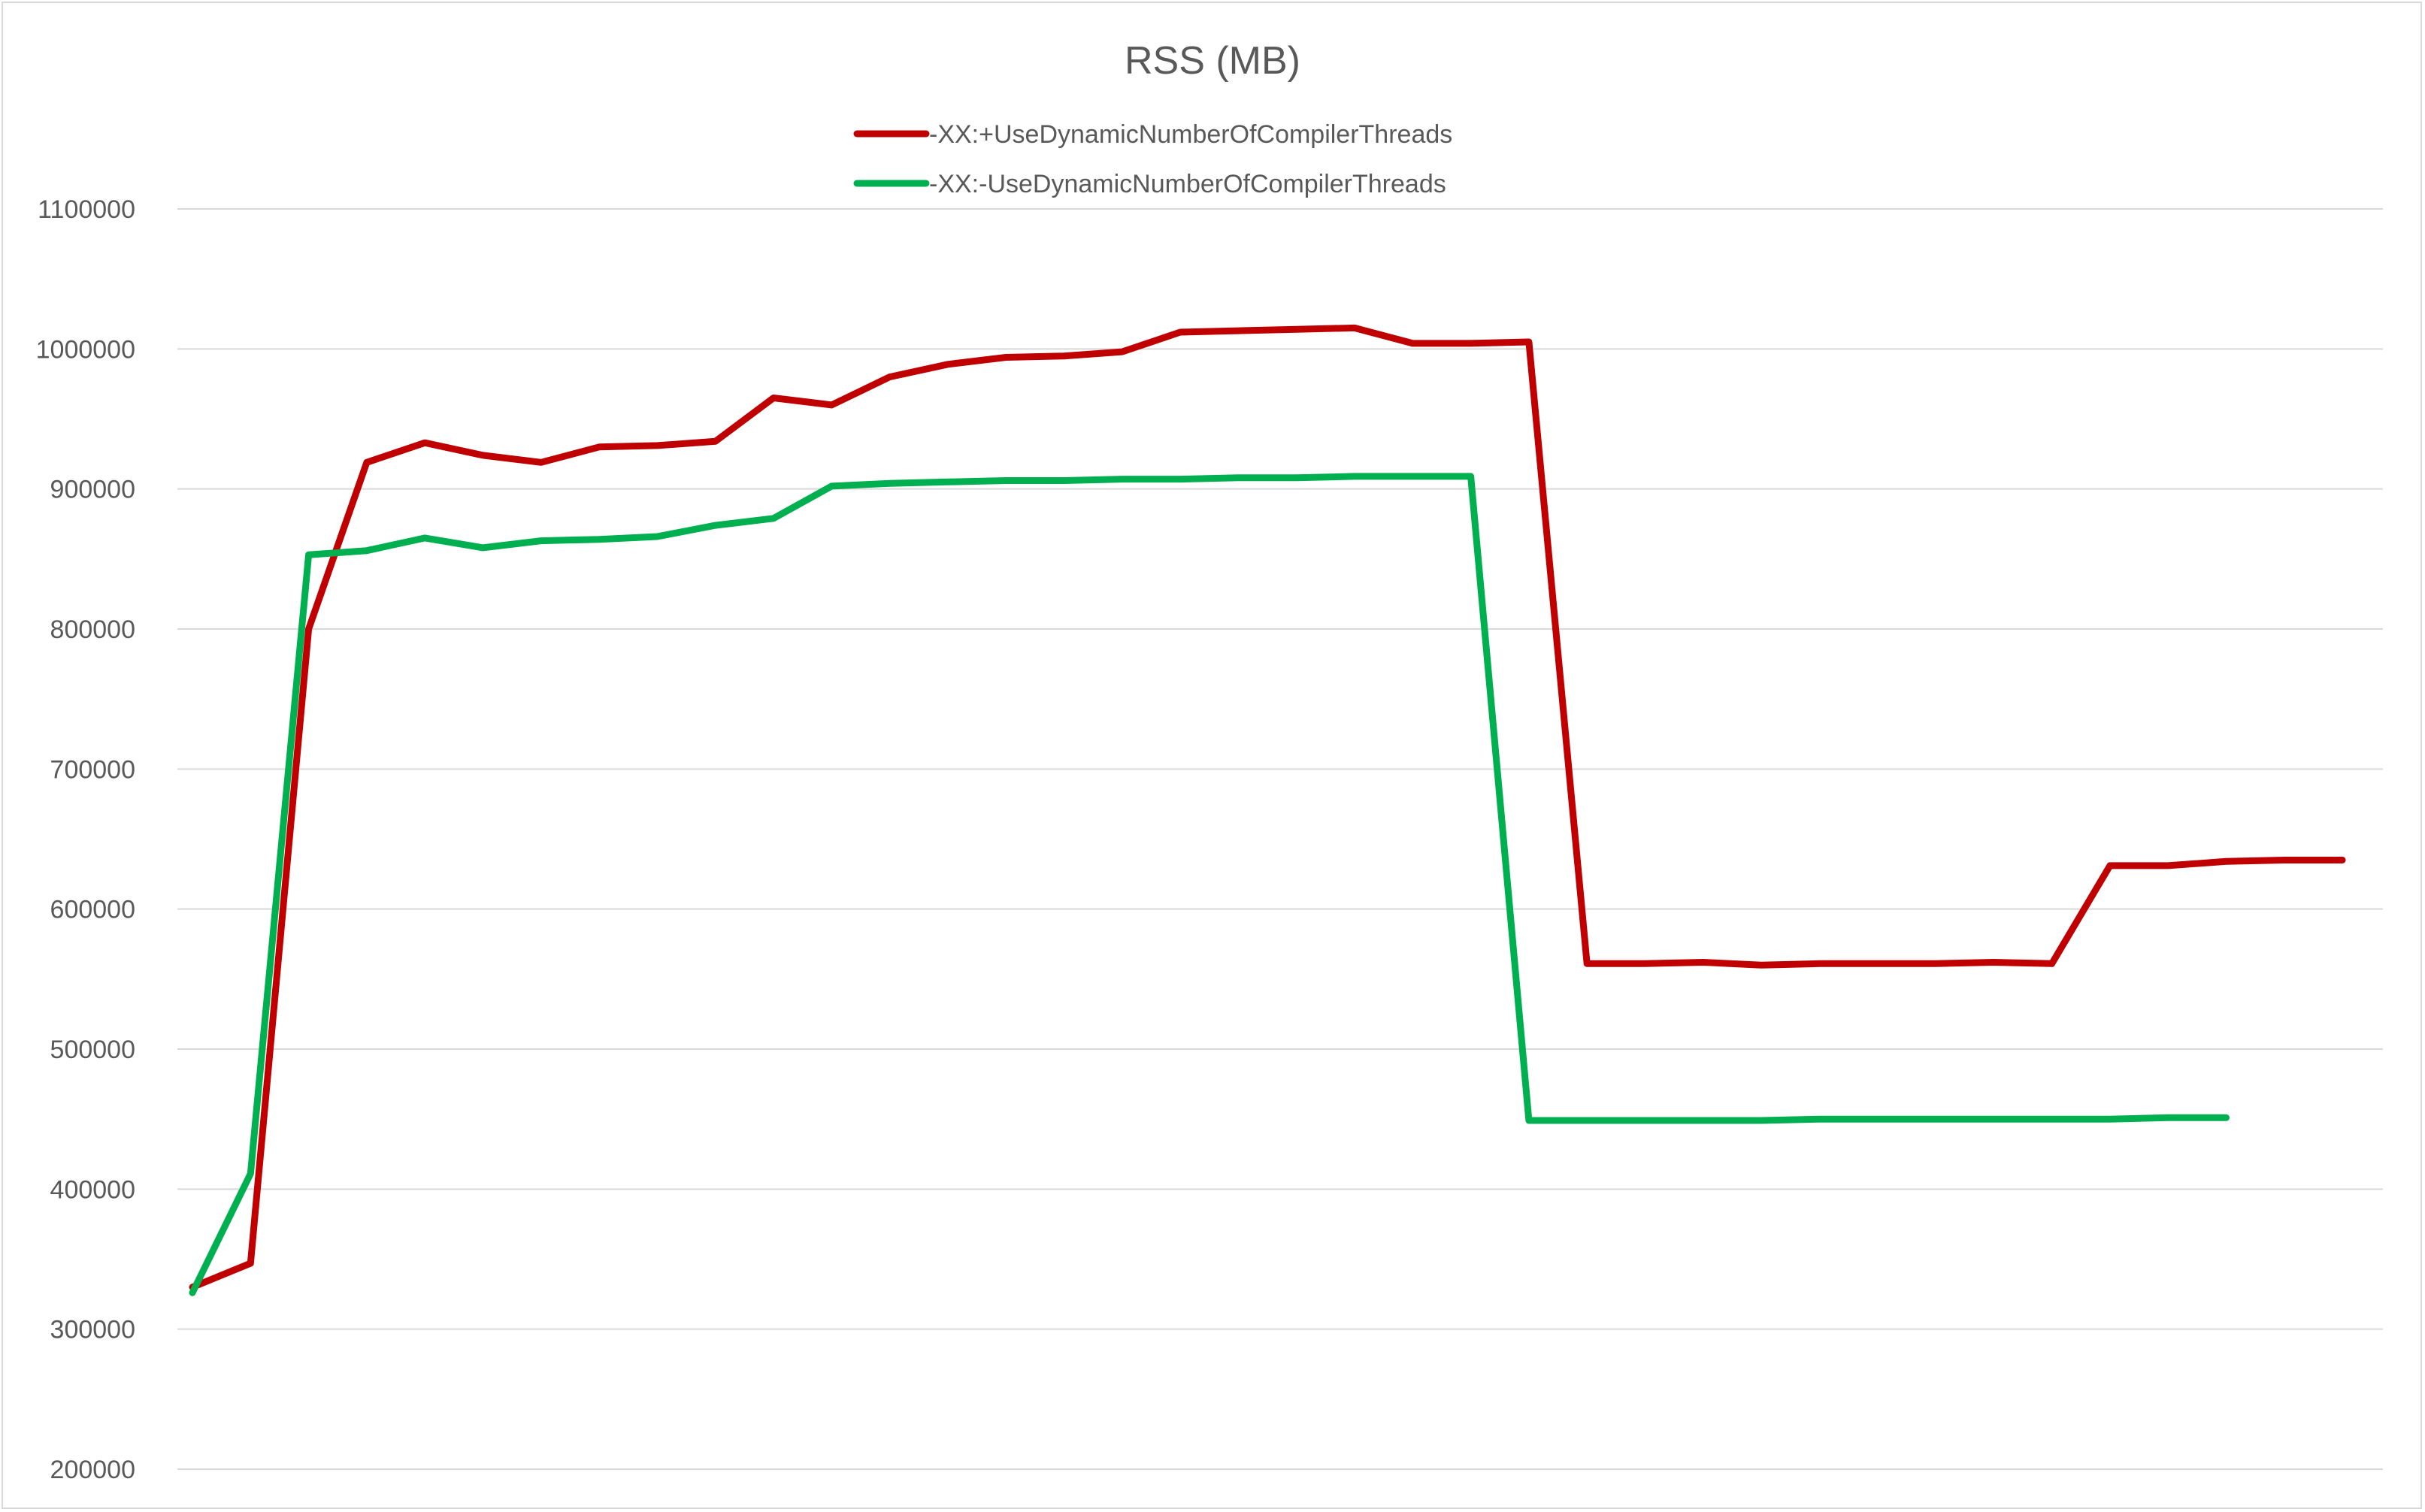 The width and height of the screenshot is (2425, 1512). I want to click on legend-label: -XX:-UseDynamicNumberOfCompilerThreads, so click(1187, 184).